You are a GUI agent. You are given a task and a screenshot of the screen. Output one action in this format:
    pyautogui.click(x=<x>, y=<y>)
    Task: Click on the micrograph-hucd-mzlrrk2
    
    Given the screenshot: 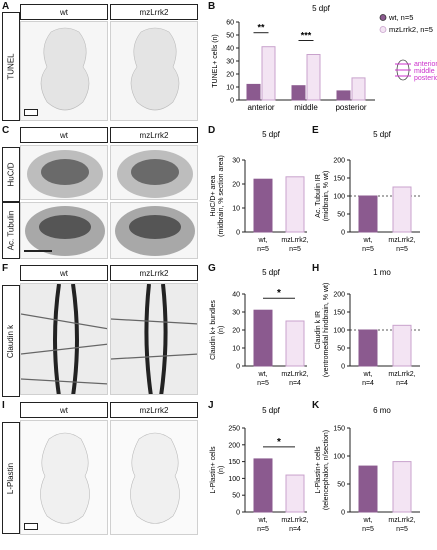 What is the action you would take?
    pyautogui.click(x=154, y=172)
    